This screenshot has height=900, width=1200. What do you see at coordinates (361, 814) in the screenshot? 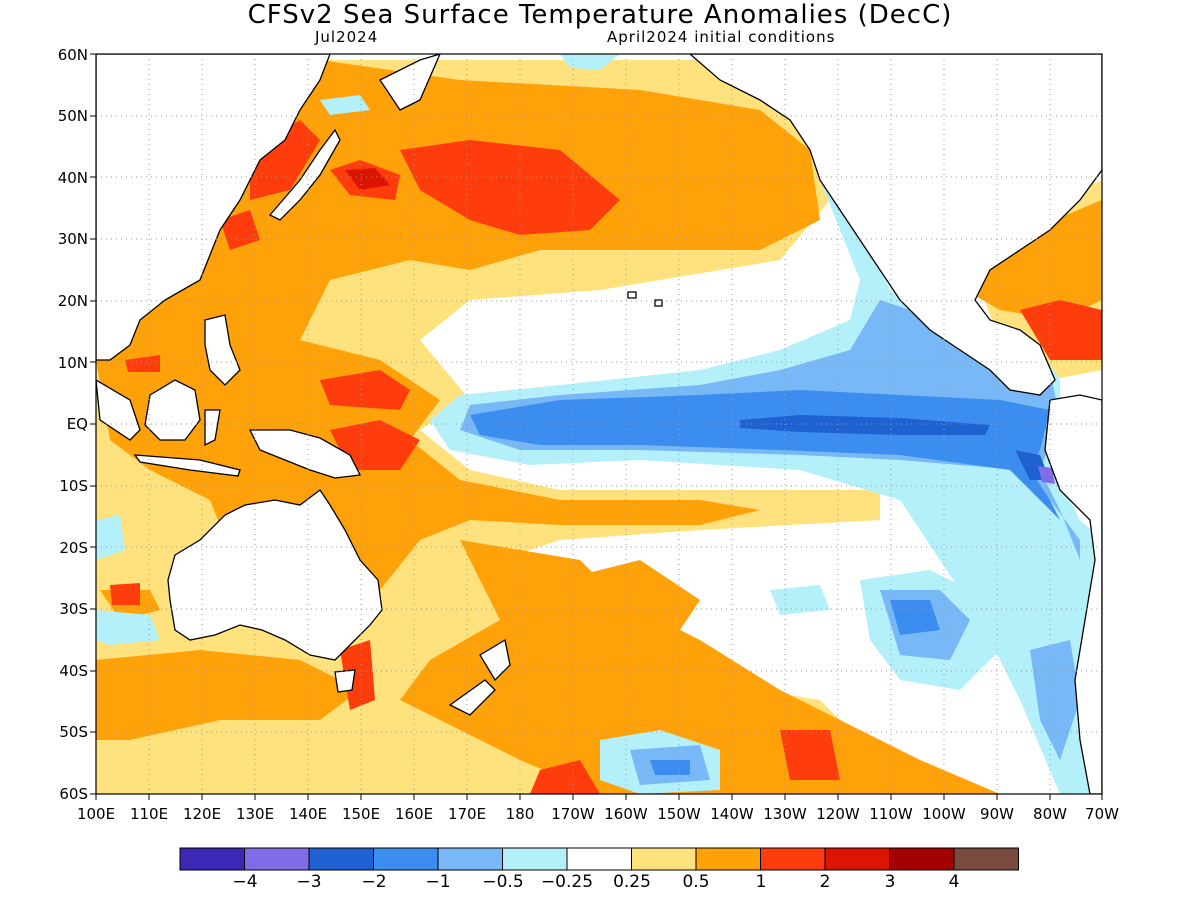
I see `lon-label: 150E` at bounding box center [361, 814].